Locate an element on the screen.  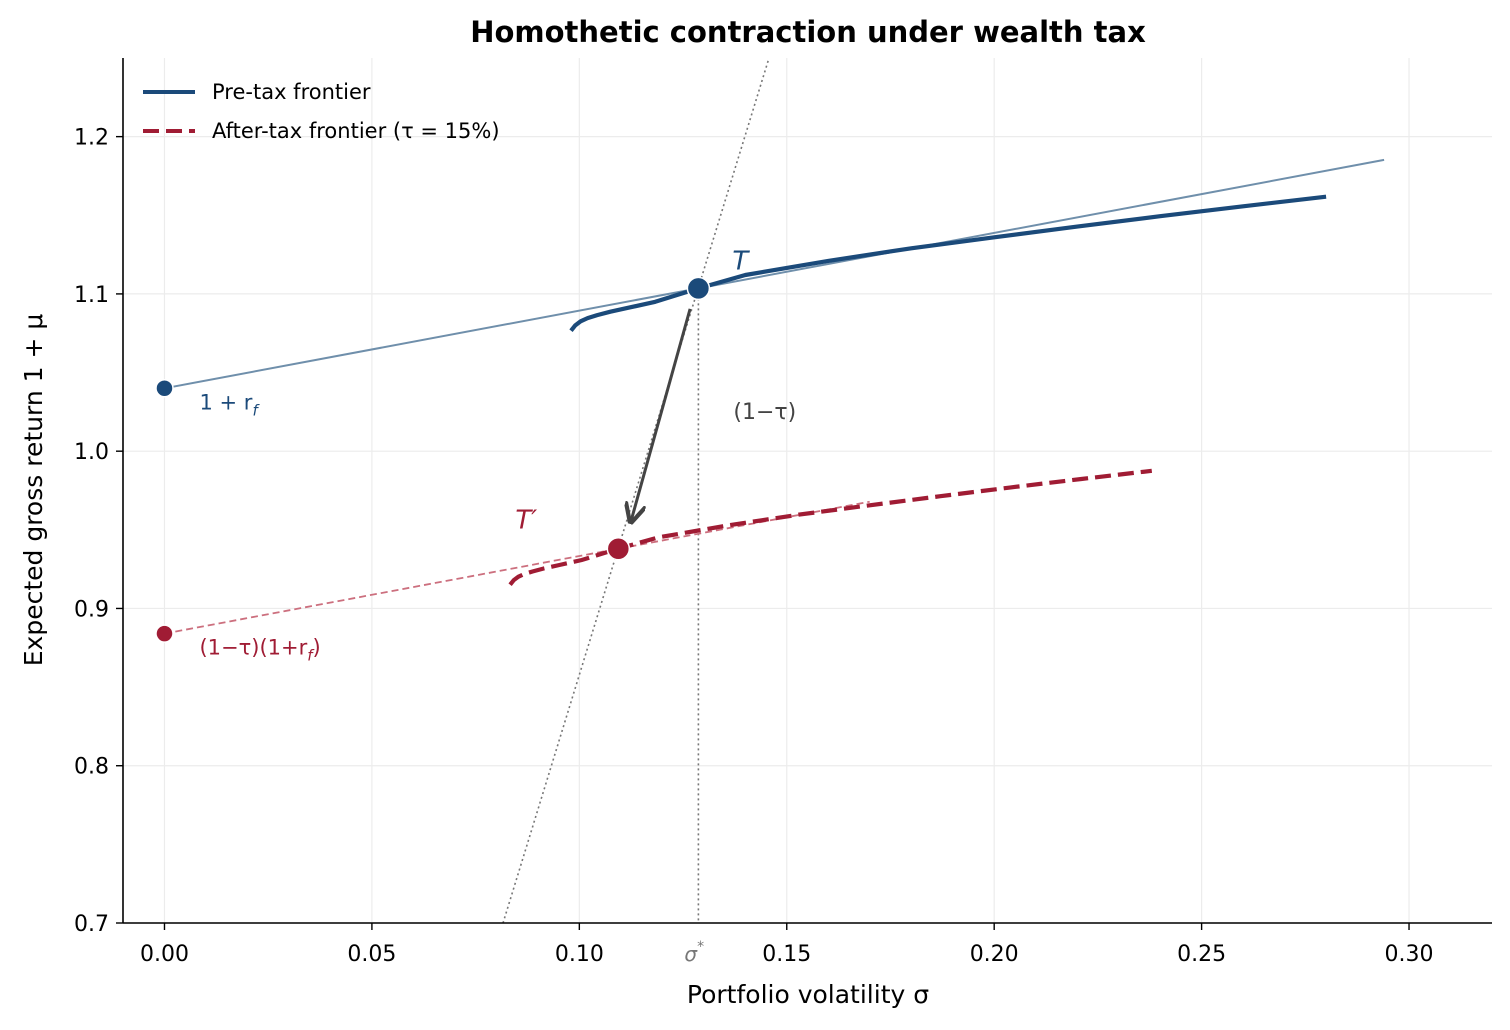
after-tax-capital-market-line is located at coordinates (517, 567).